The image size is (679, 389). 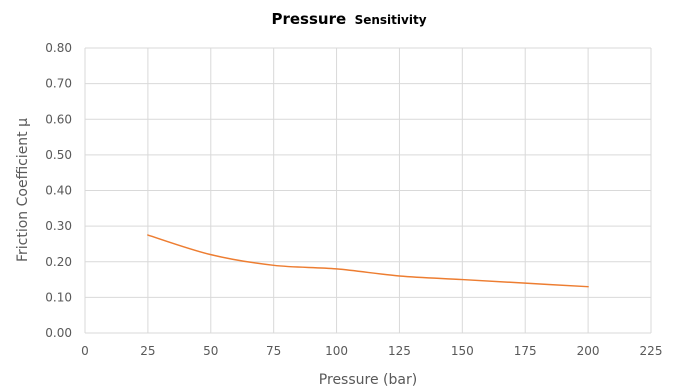 What do you see at coordinates (588, 351) in the screenshot?
I see `x-tick-label: 200` at bounding box center [588, 351].